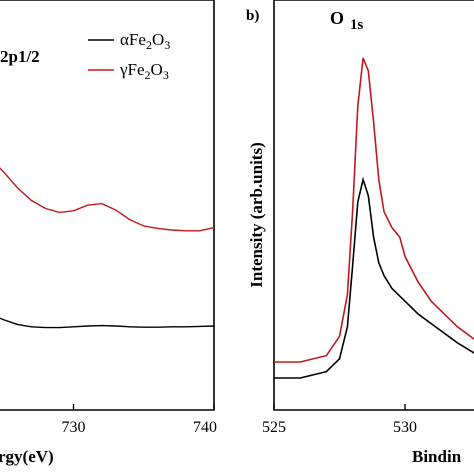 This screenshot has height=474, width=474. Describe the element at coordinates (437, 456) in the screenshot. I see `x-axis-title-b: Bindin` at that location.